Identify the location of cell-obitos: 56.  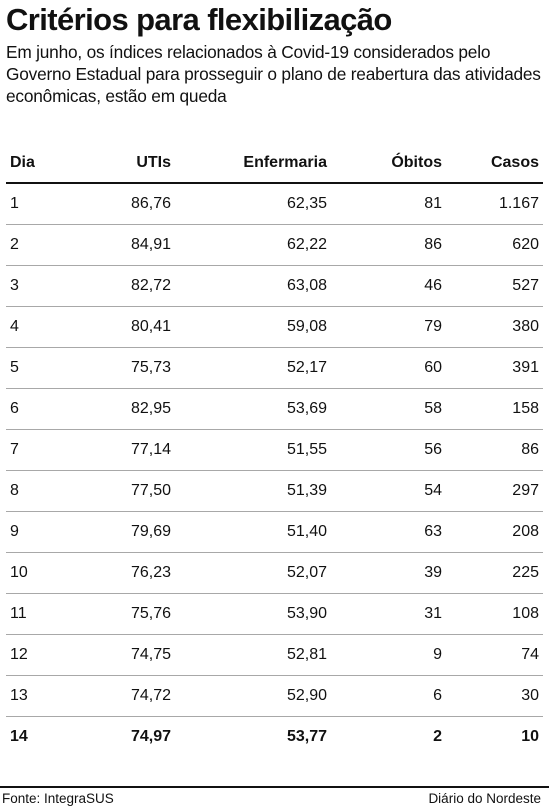
(388, 450).